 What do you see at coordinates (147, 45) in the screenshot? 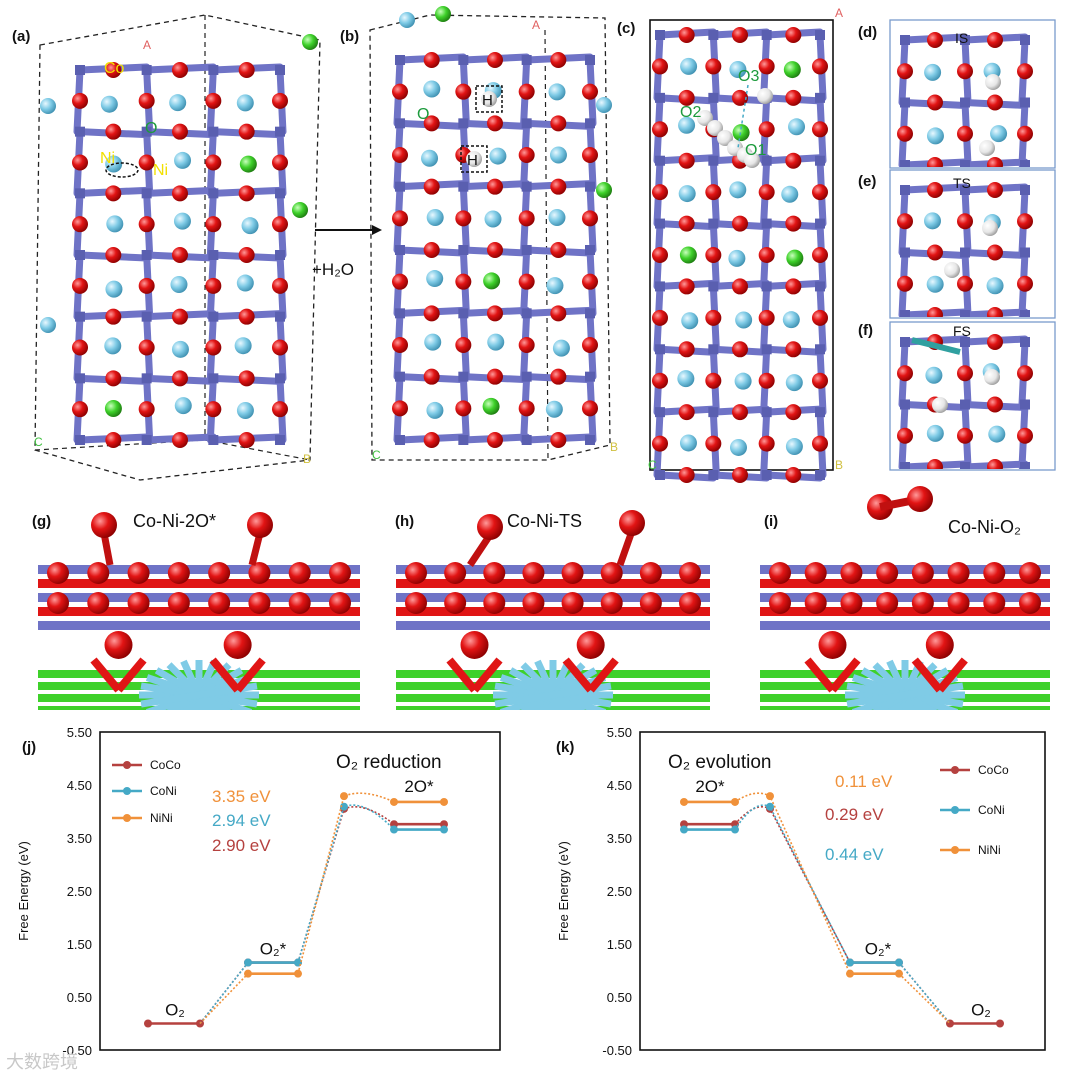
I see `axis-label-a-a: A` at bounding box center [147, 45].